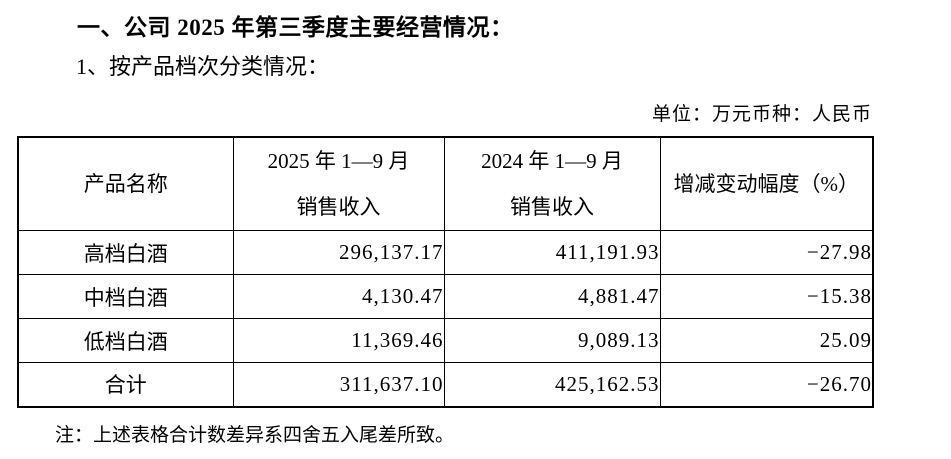 The height and width of the screenshot is (459, 951). What do you see at coordinates (338, 207) in the screenshot?
I see `col-header-2025-label: 销售收入` at bounding box center [338, 207].